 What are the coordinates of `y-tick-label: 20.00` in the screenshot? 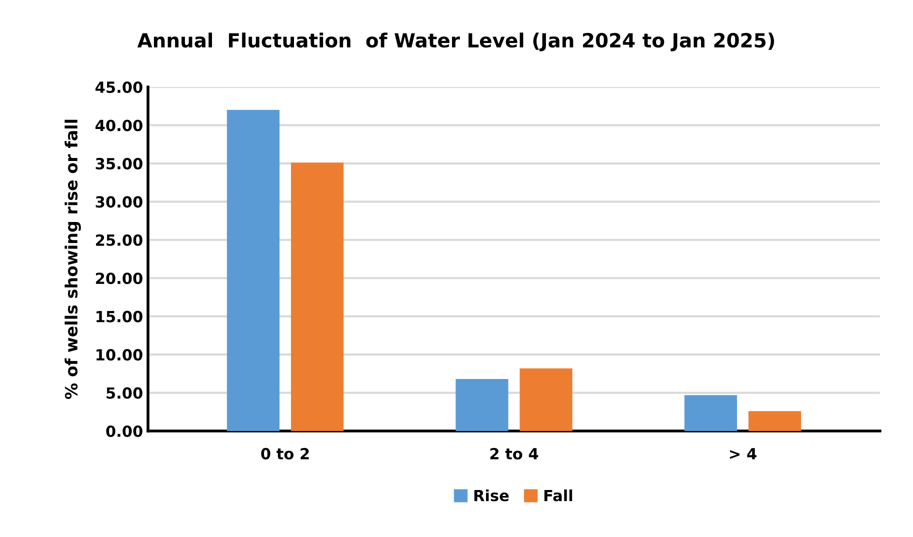 It's located at (119, 278).